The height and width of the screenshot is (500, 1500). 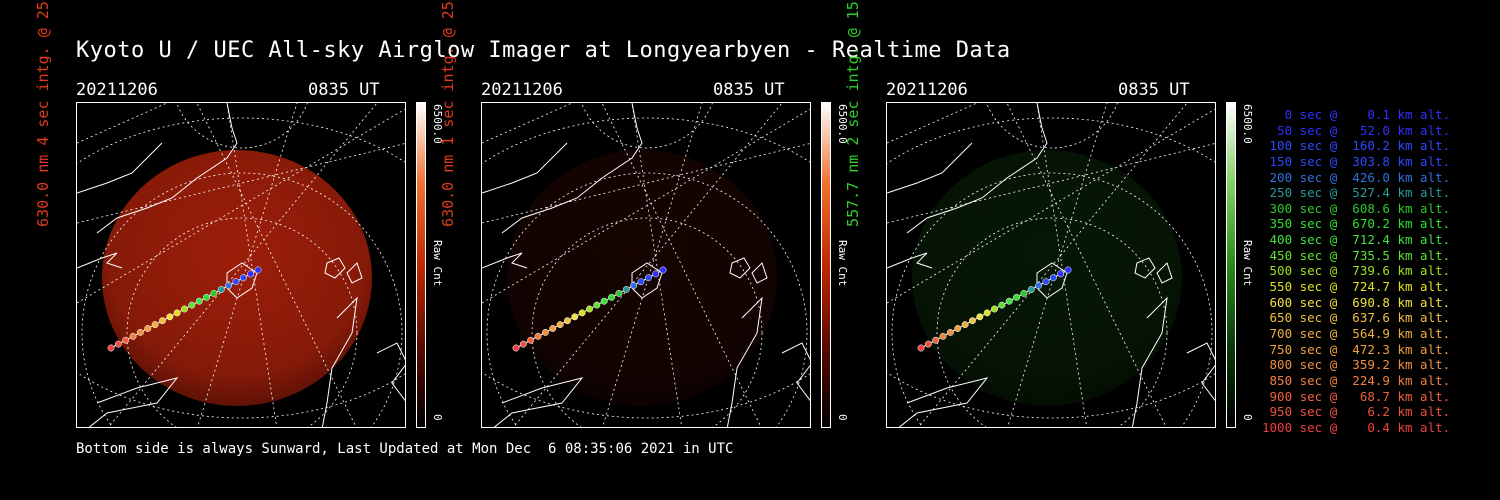 I want to click on airglow-disk, so click(x=237, y=278).